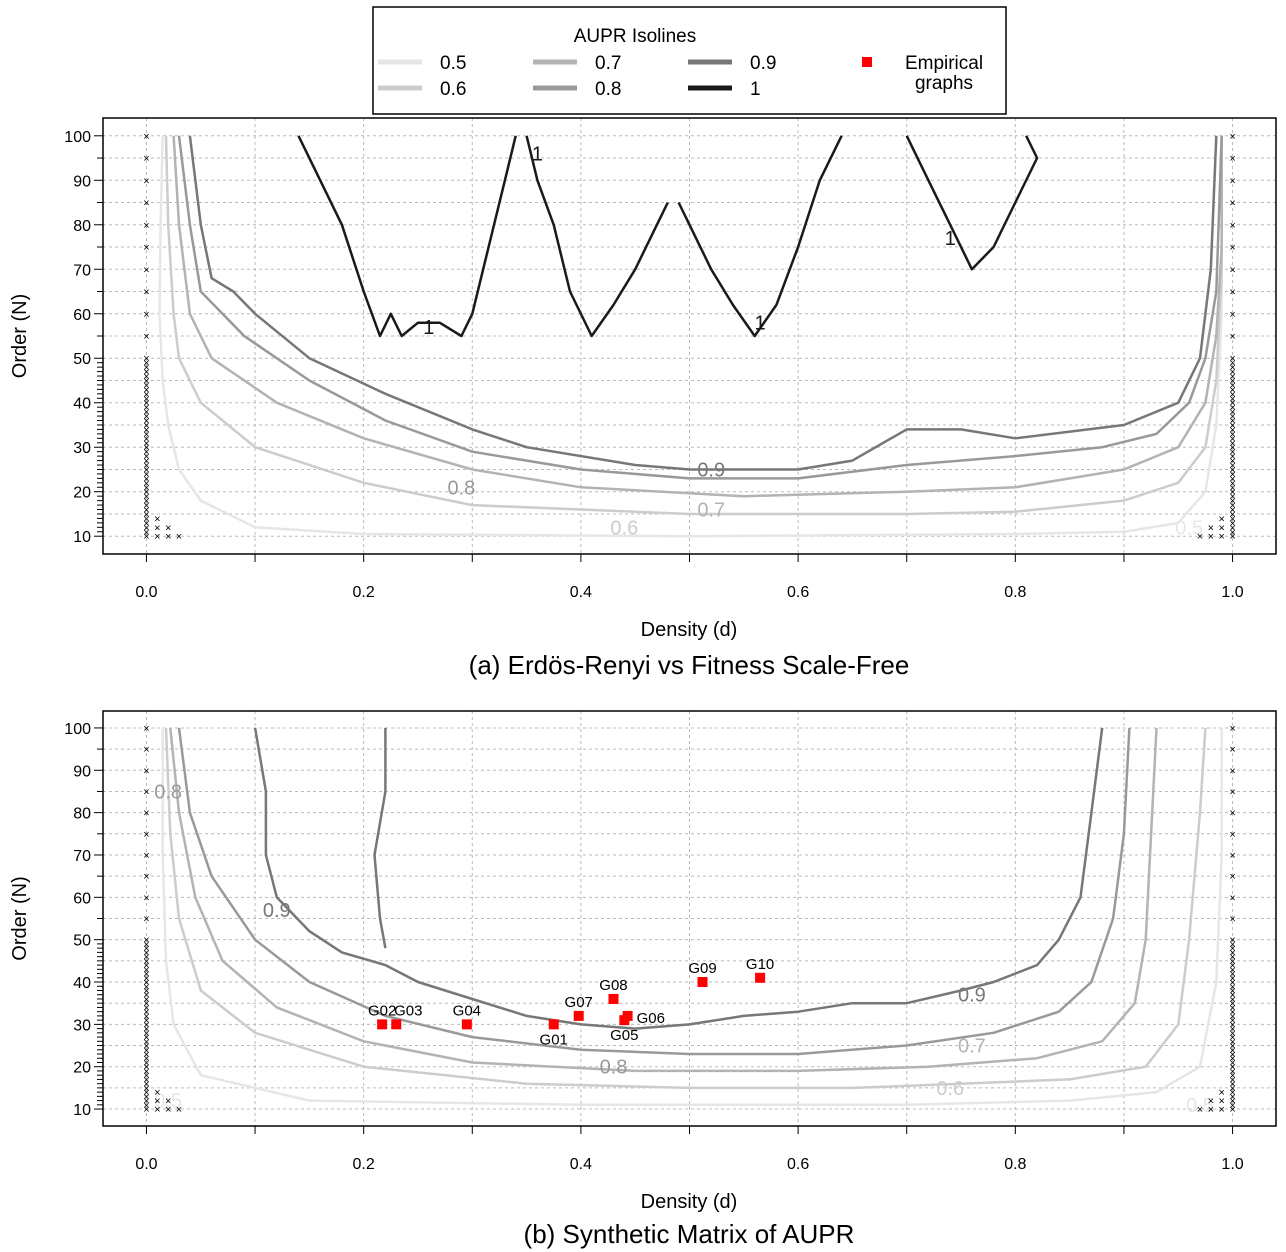 The image size is (1286, 1252). I want to click on empirical-point-G07, so click(578, 1015).